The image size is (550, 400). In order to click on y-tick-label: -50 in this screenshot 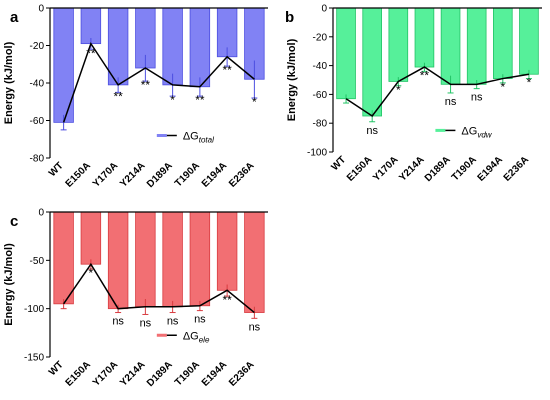, I will do `click(37, 261)`.